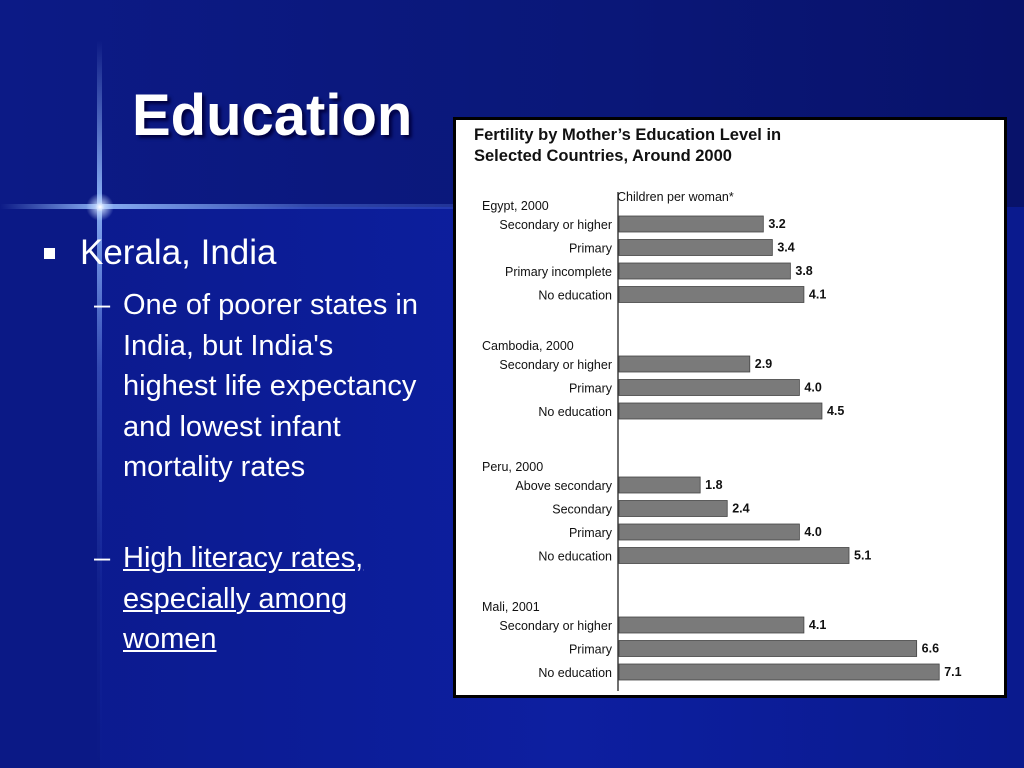 The height and width of the screenshot is (768, 1024). I want to click on axis-label: Children per woman*, so click(675, 197).